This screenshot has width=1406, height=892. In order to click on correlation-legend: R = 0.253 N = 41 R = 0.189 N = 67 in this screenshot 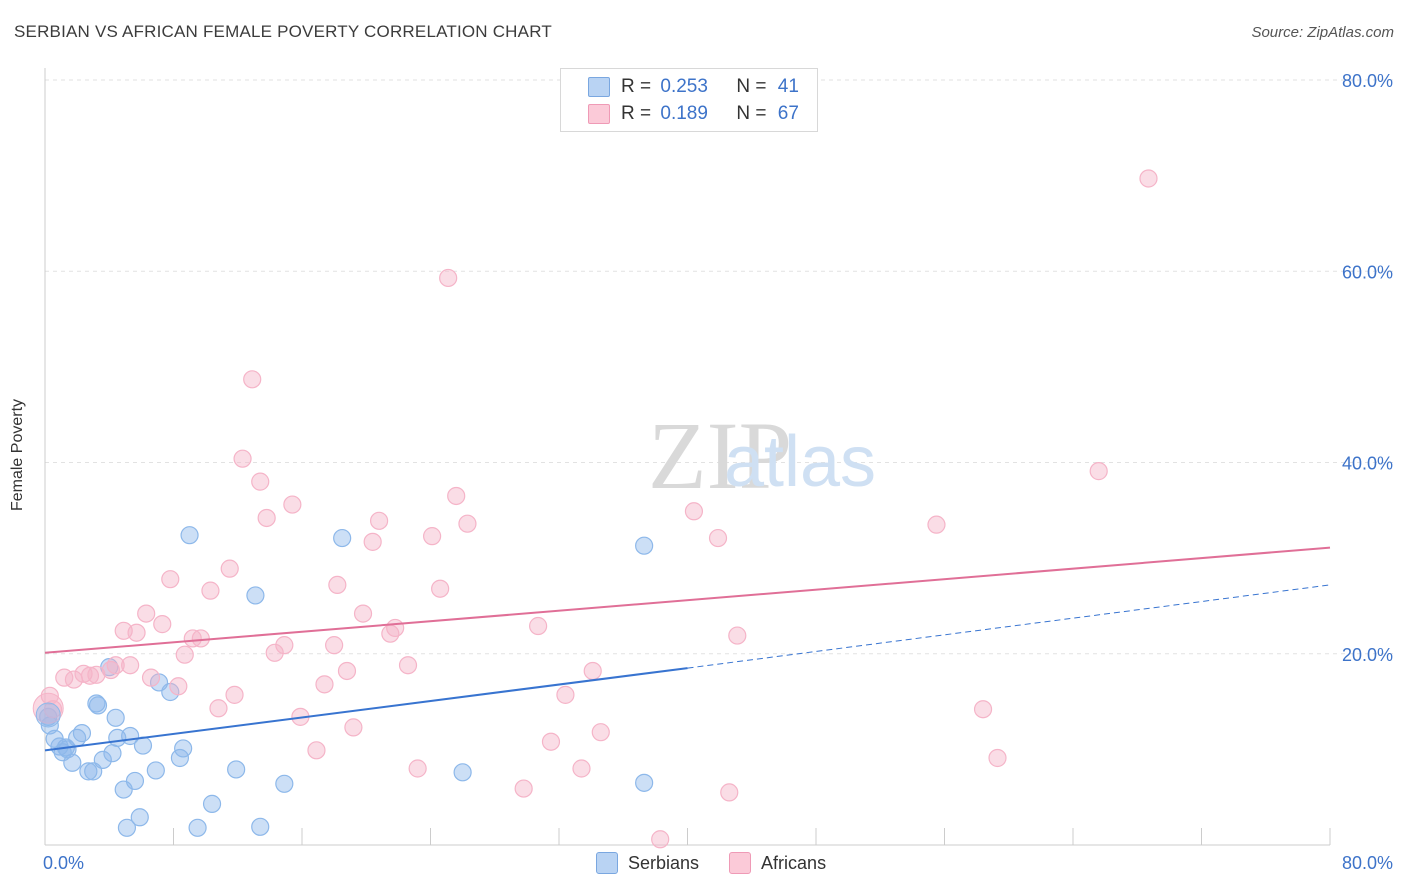, I will do `click(689, 100)`.